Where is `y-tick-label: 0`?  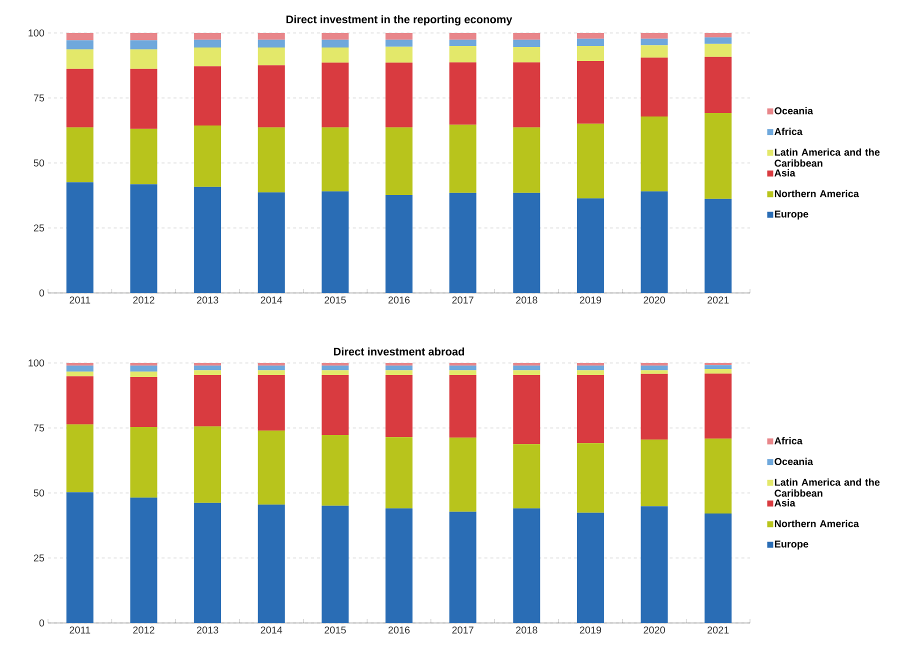
y-tick-label: 0 is located at coordinates (41, 623).